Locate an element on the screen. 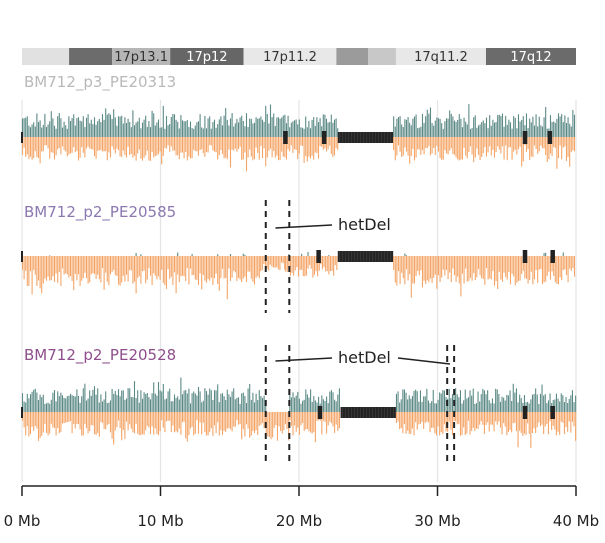  x-tick-label: 30 Mb is located at coordinates (437, 521).